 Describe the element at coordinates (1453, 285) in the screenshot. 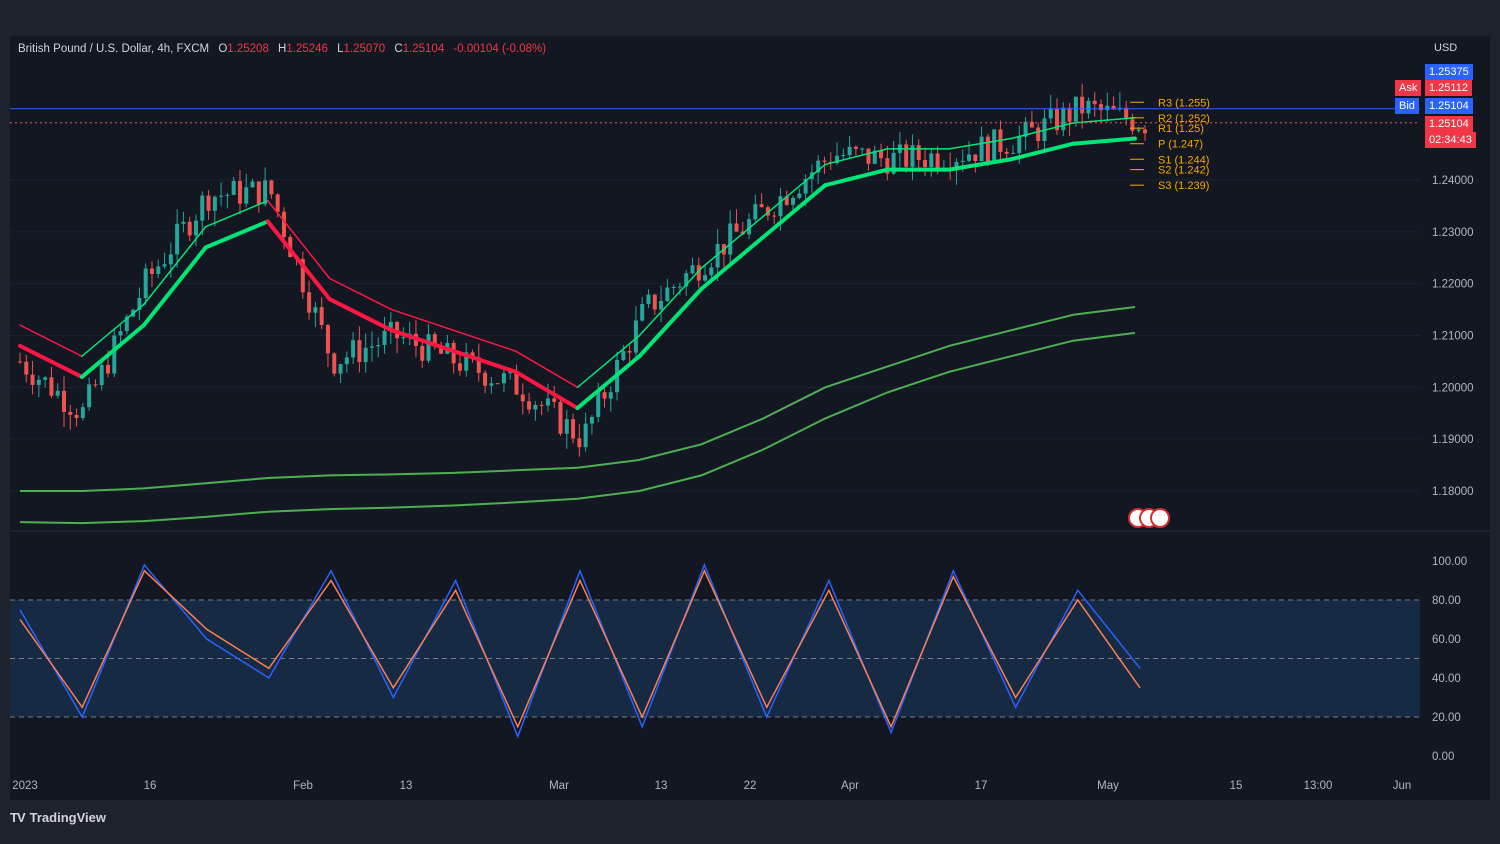

I see `price-tick-label: 1.22000` at that location.